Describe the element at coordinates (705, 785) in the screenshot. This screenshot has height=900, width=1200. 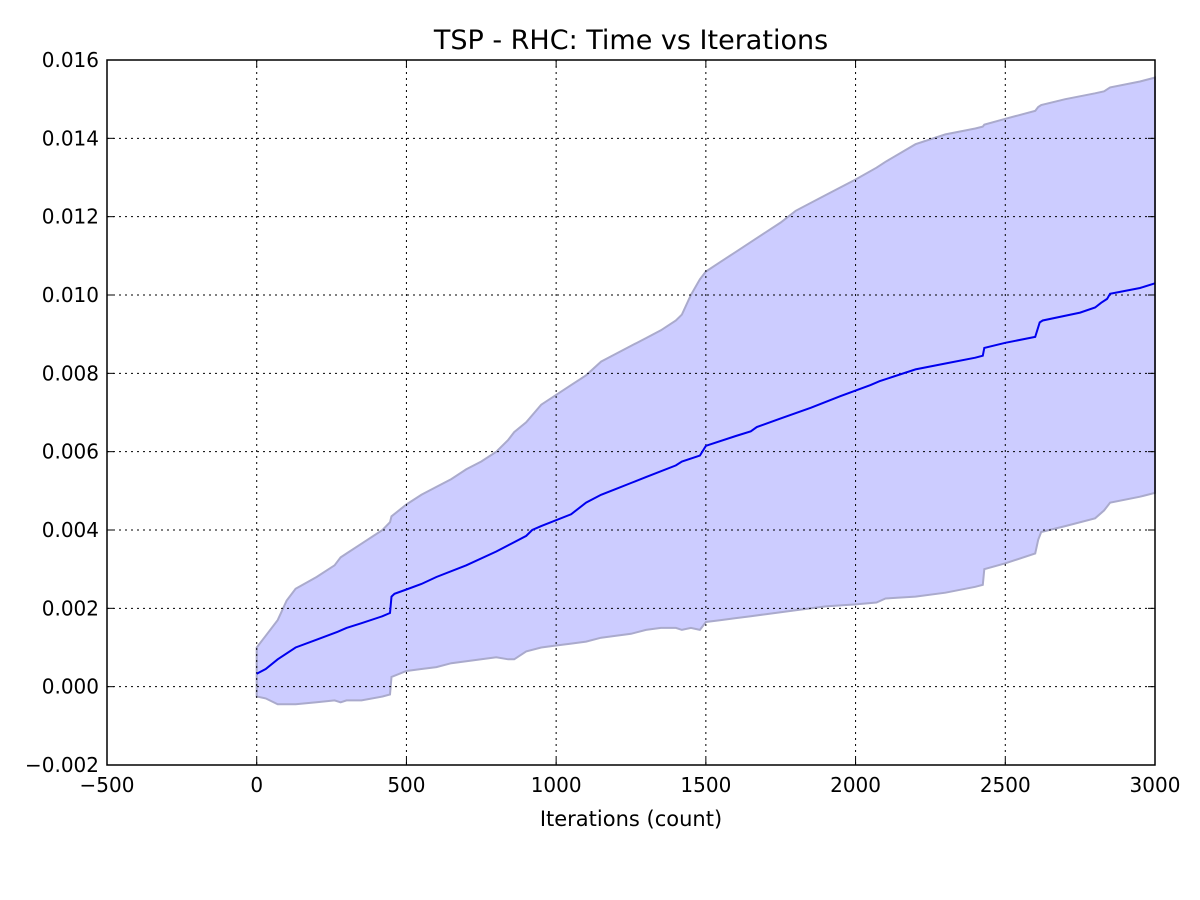
I see `x-tick-label: 1500` at that location.